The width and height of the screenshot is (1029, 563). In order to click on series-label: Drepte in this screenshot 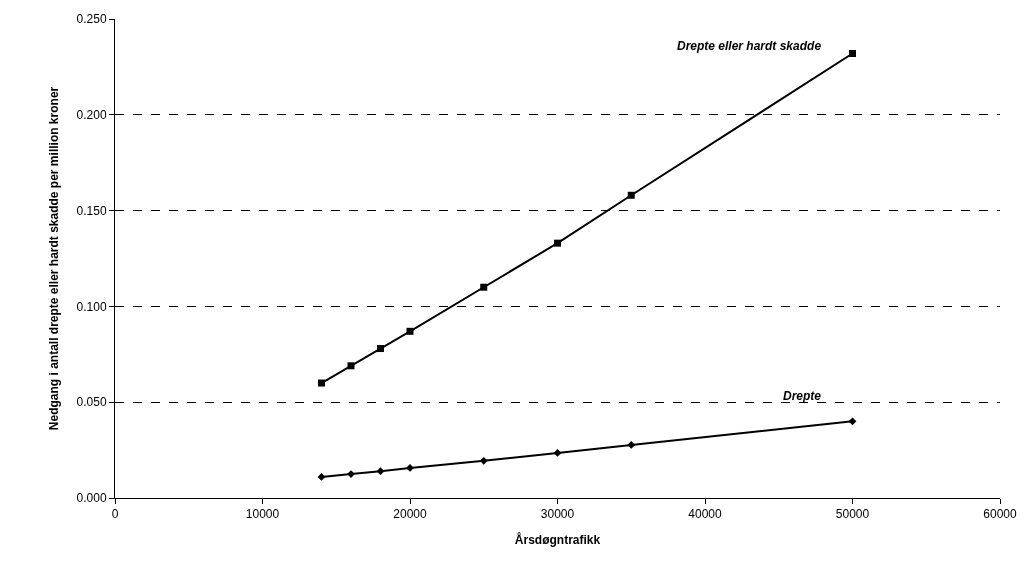, I will do `click(802, 396)`.